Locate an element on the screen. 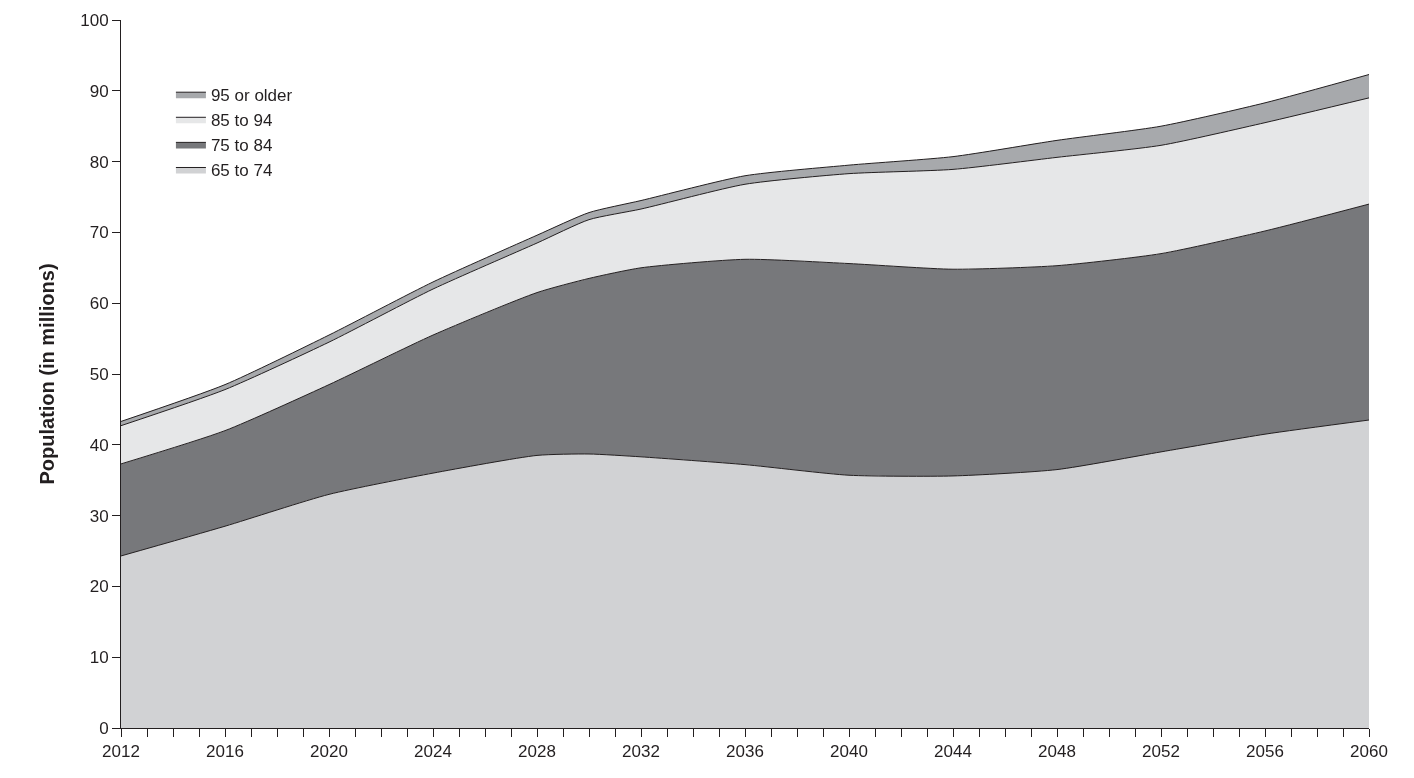 This screenshot has width=1414, height=778. y-tick-label: 40 is located at coordinates (99, 445).